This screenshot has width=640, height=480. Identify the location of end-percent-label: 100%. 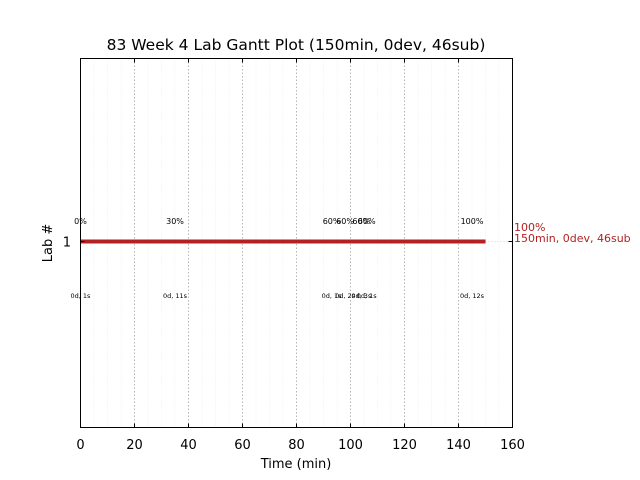
(529, 227).